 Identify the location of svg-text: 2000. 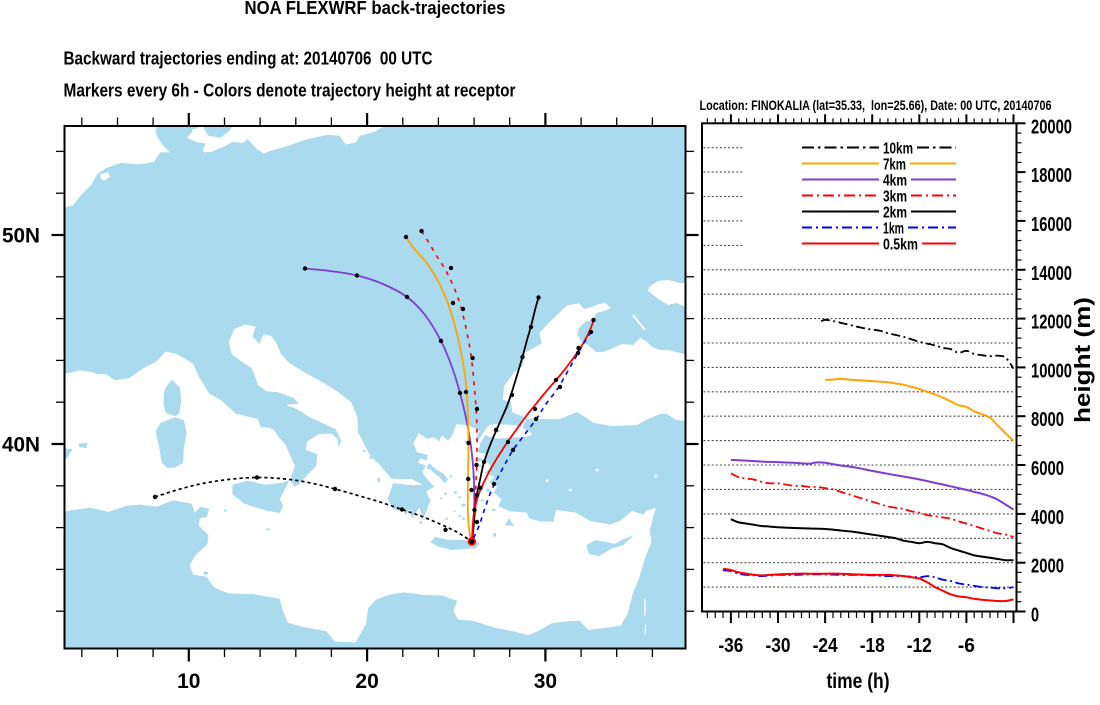
(1047, 567).